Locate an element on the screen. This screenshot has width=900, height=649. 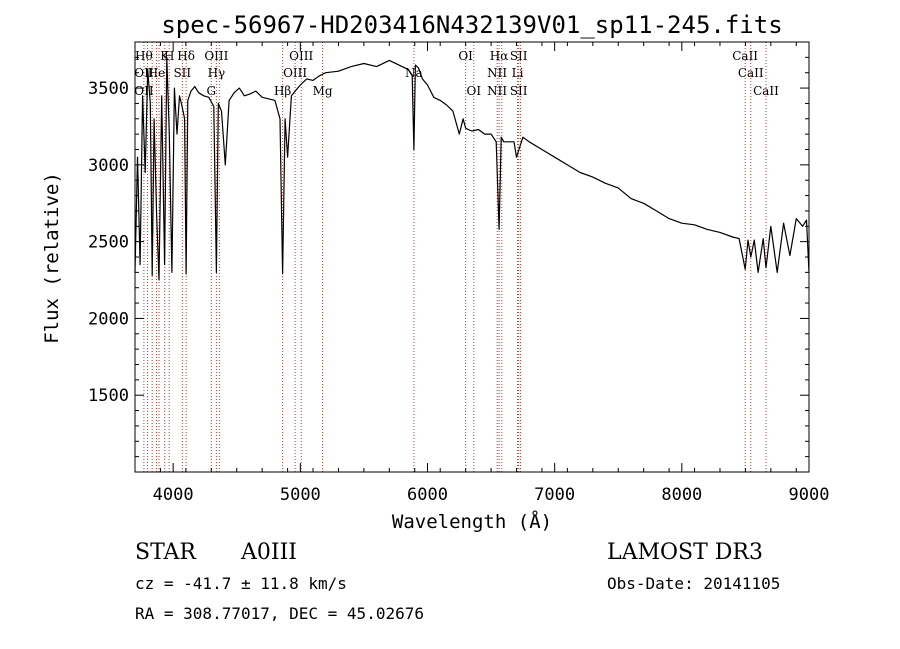
y-tick-label: 3500 is located at coordinates (108, 89).